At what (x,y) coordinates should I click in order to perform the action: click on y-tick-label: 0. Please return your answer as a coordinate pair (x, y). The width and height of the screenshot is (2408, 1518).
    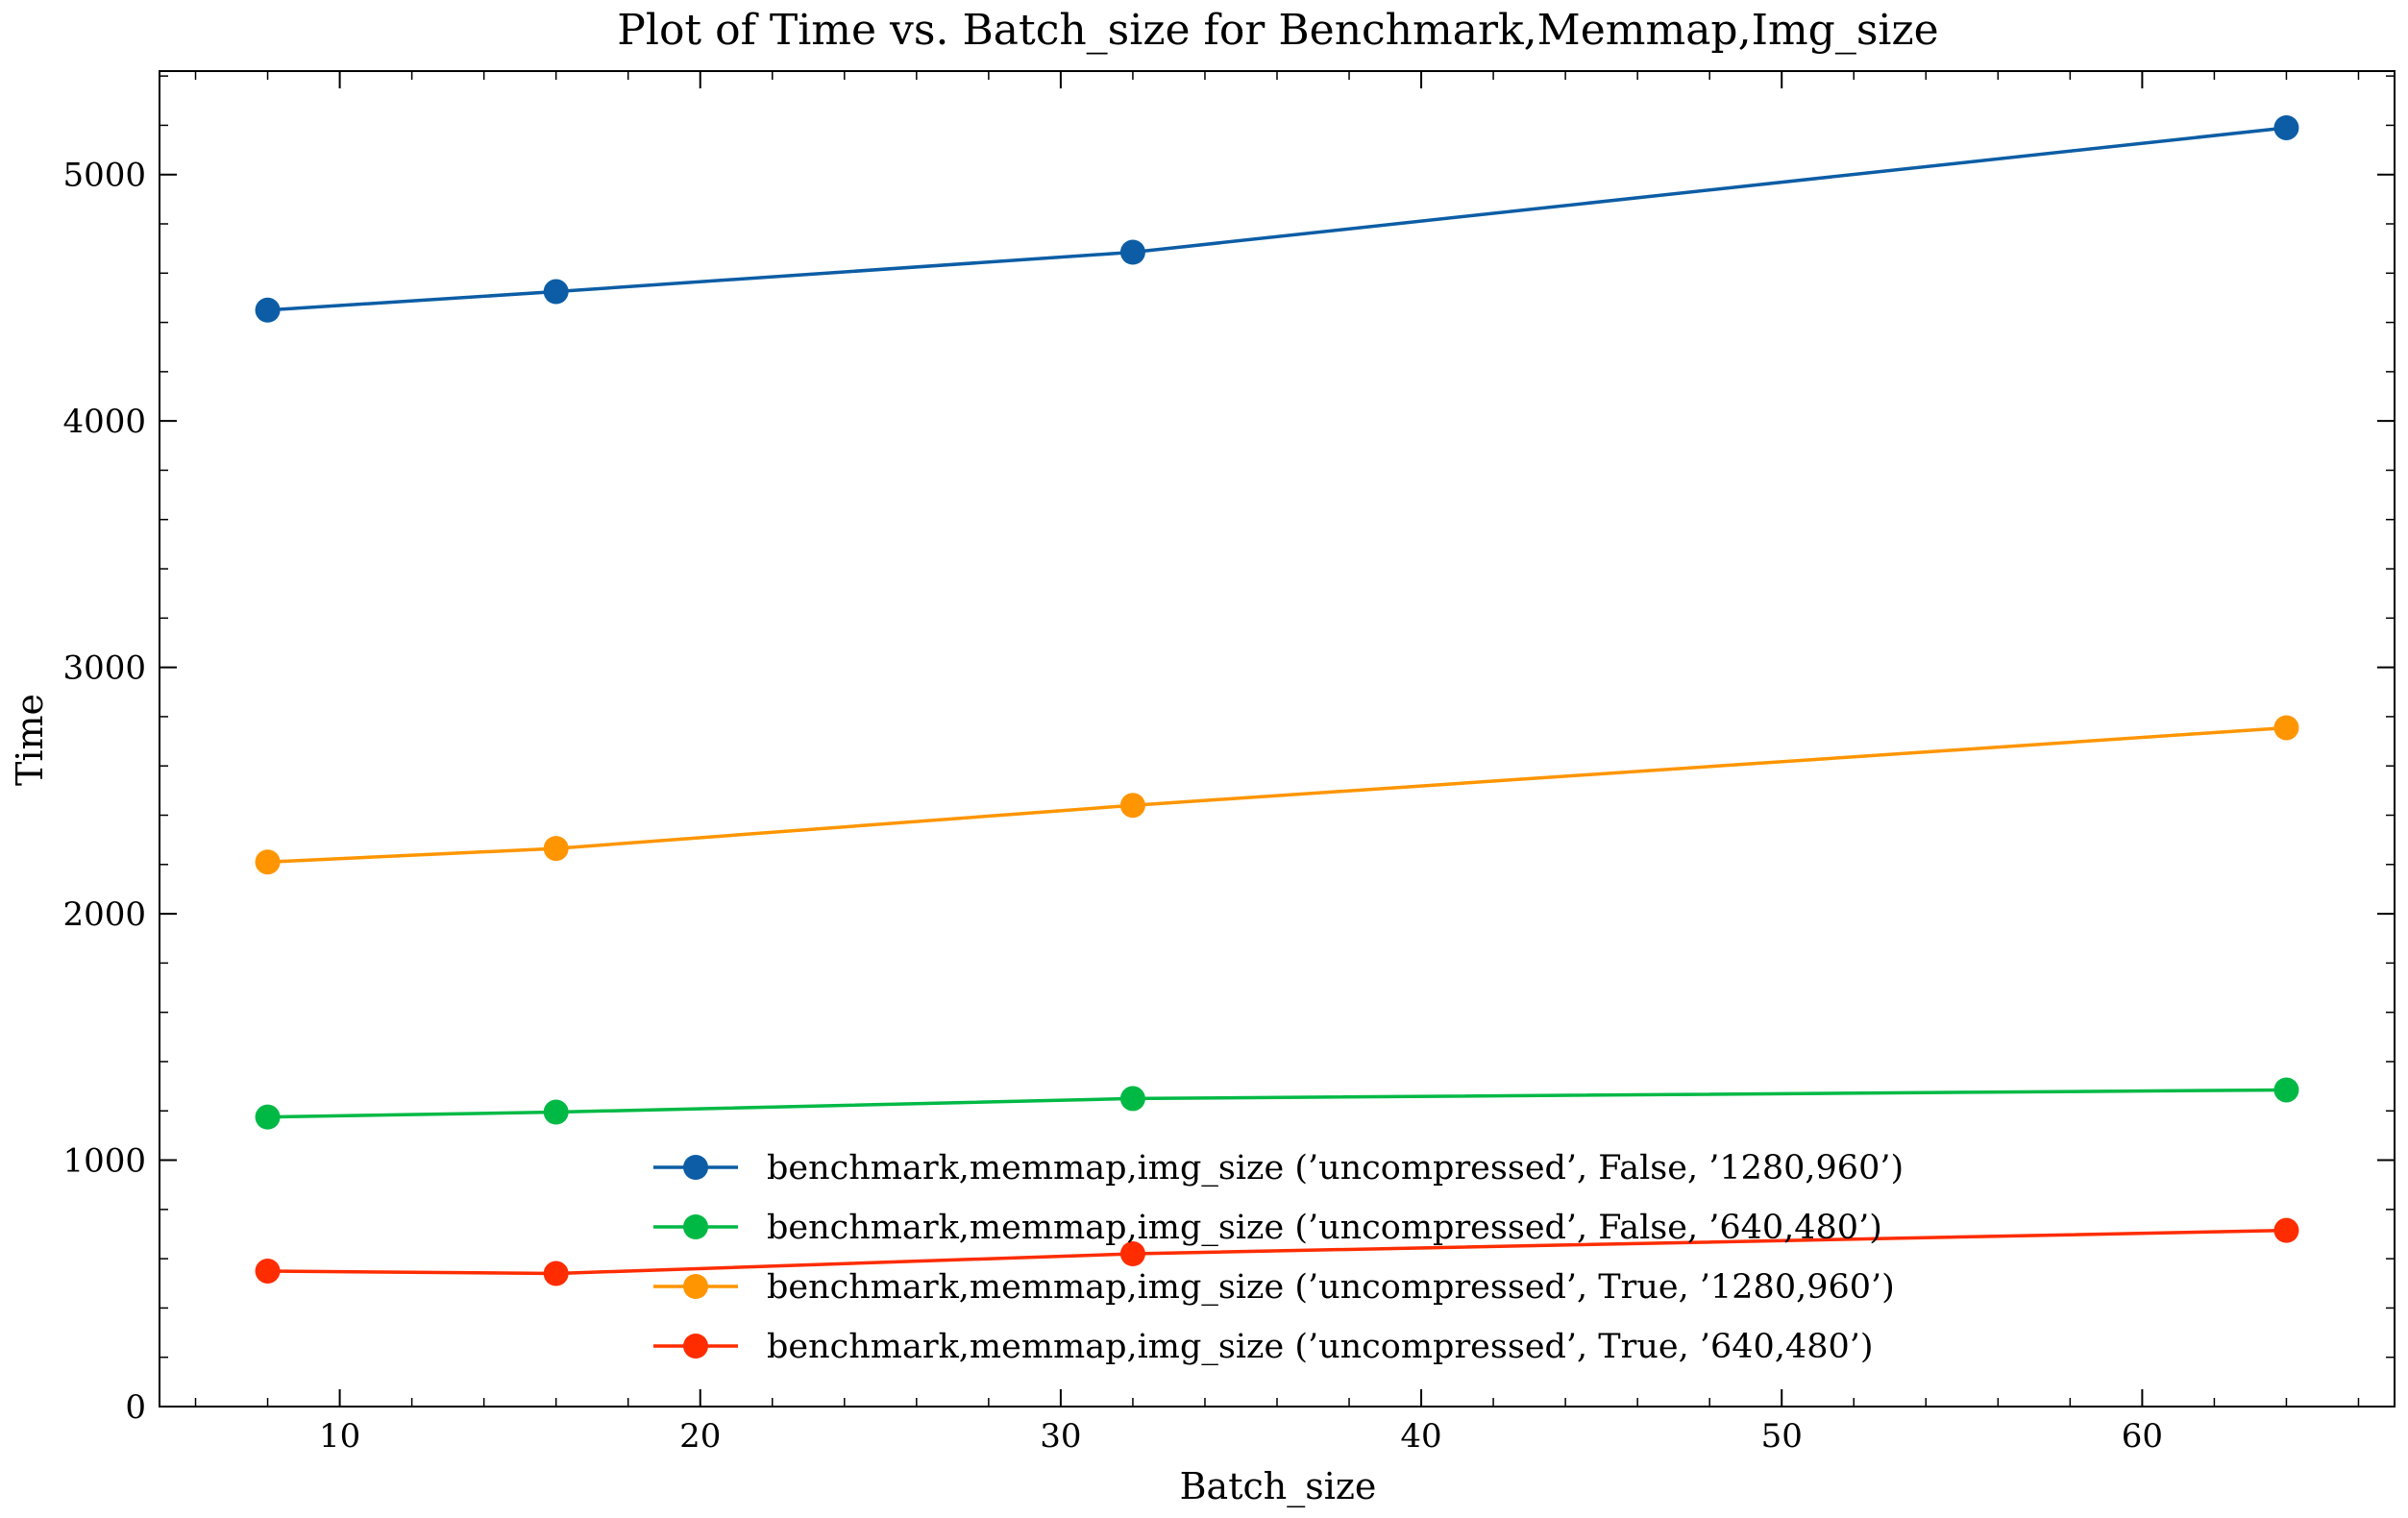
    Looking at the image, I should click on (135, 1407).